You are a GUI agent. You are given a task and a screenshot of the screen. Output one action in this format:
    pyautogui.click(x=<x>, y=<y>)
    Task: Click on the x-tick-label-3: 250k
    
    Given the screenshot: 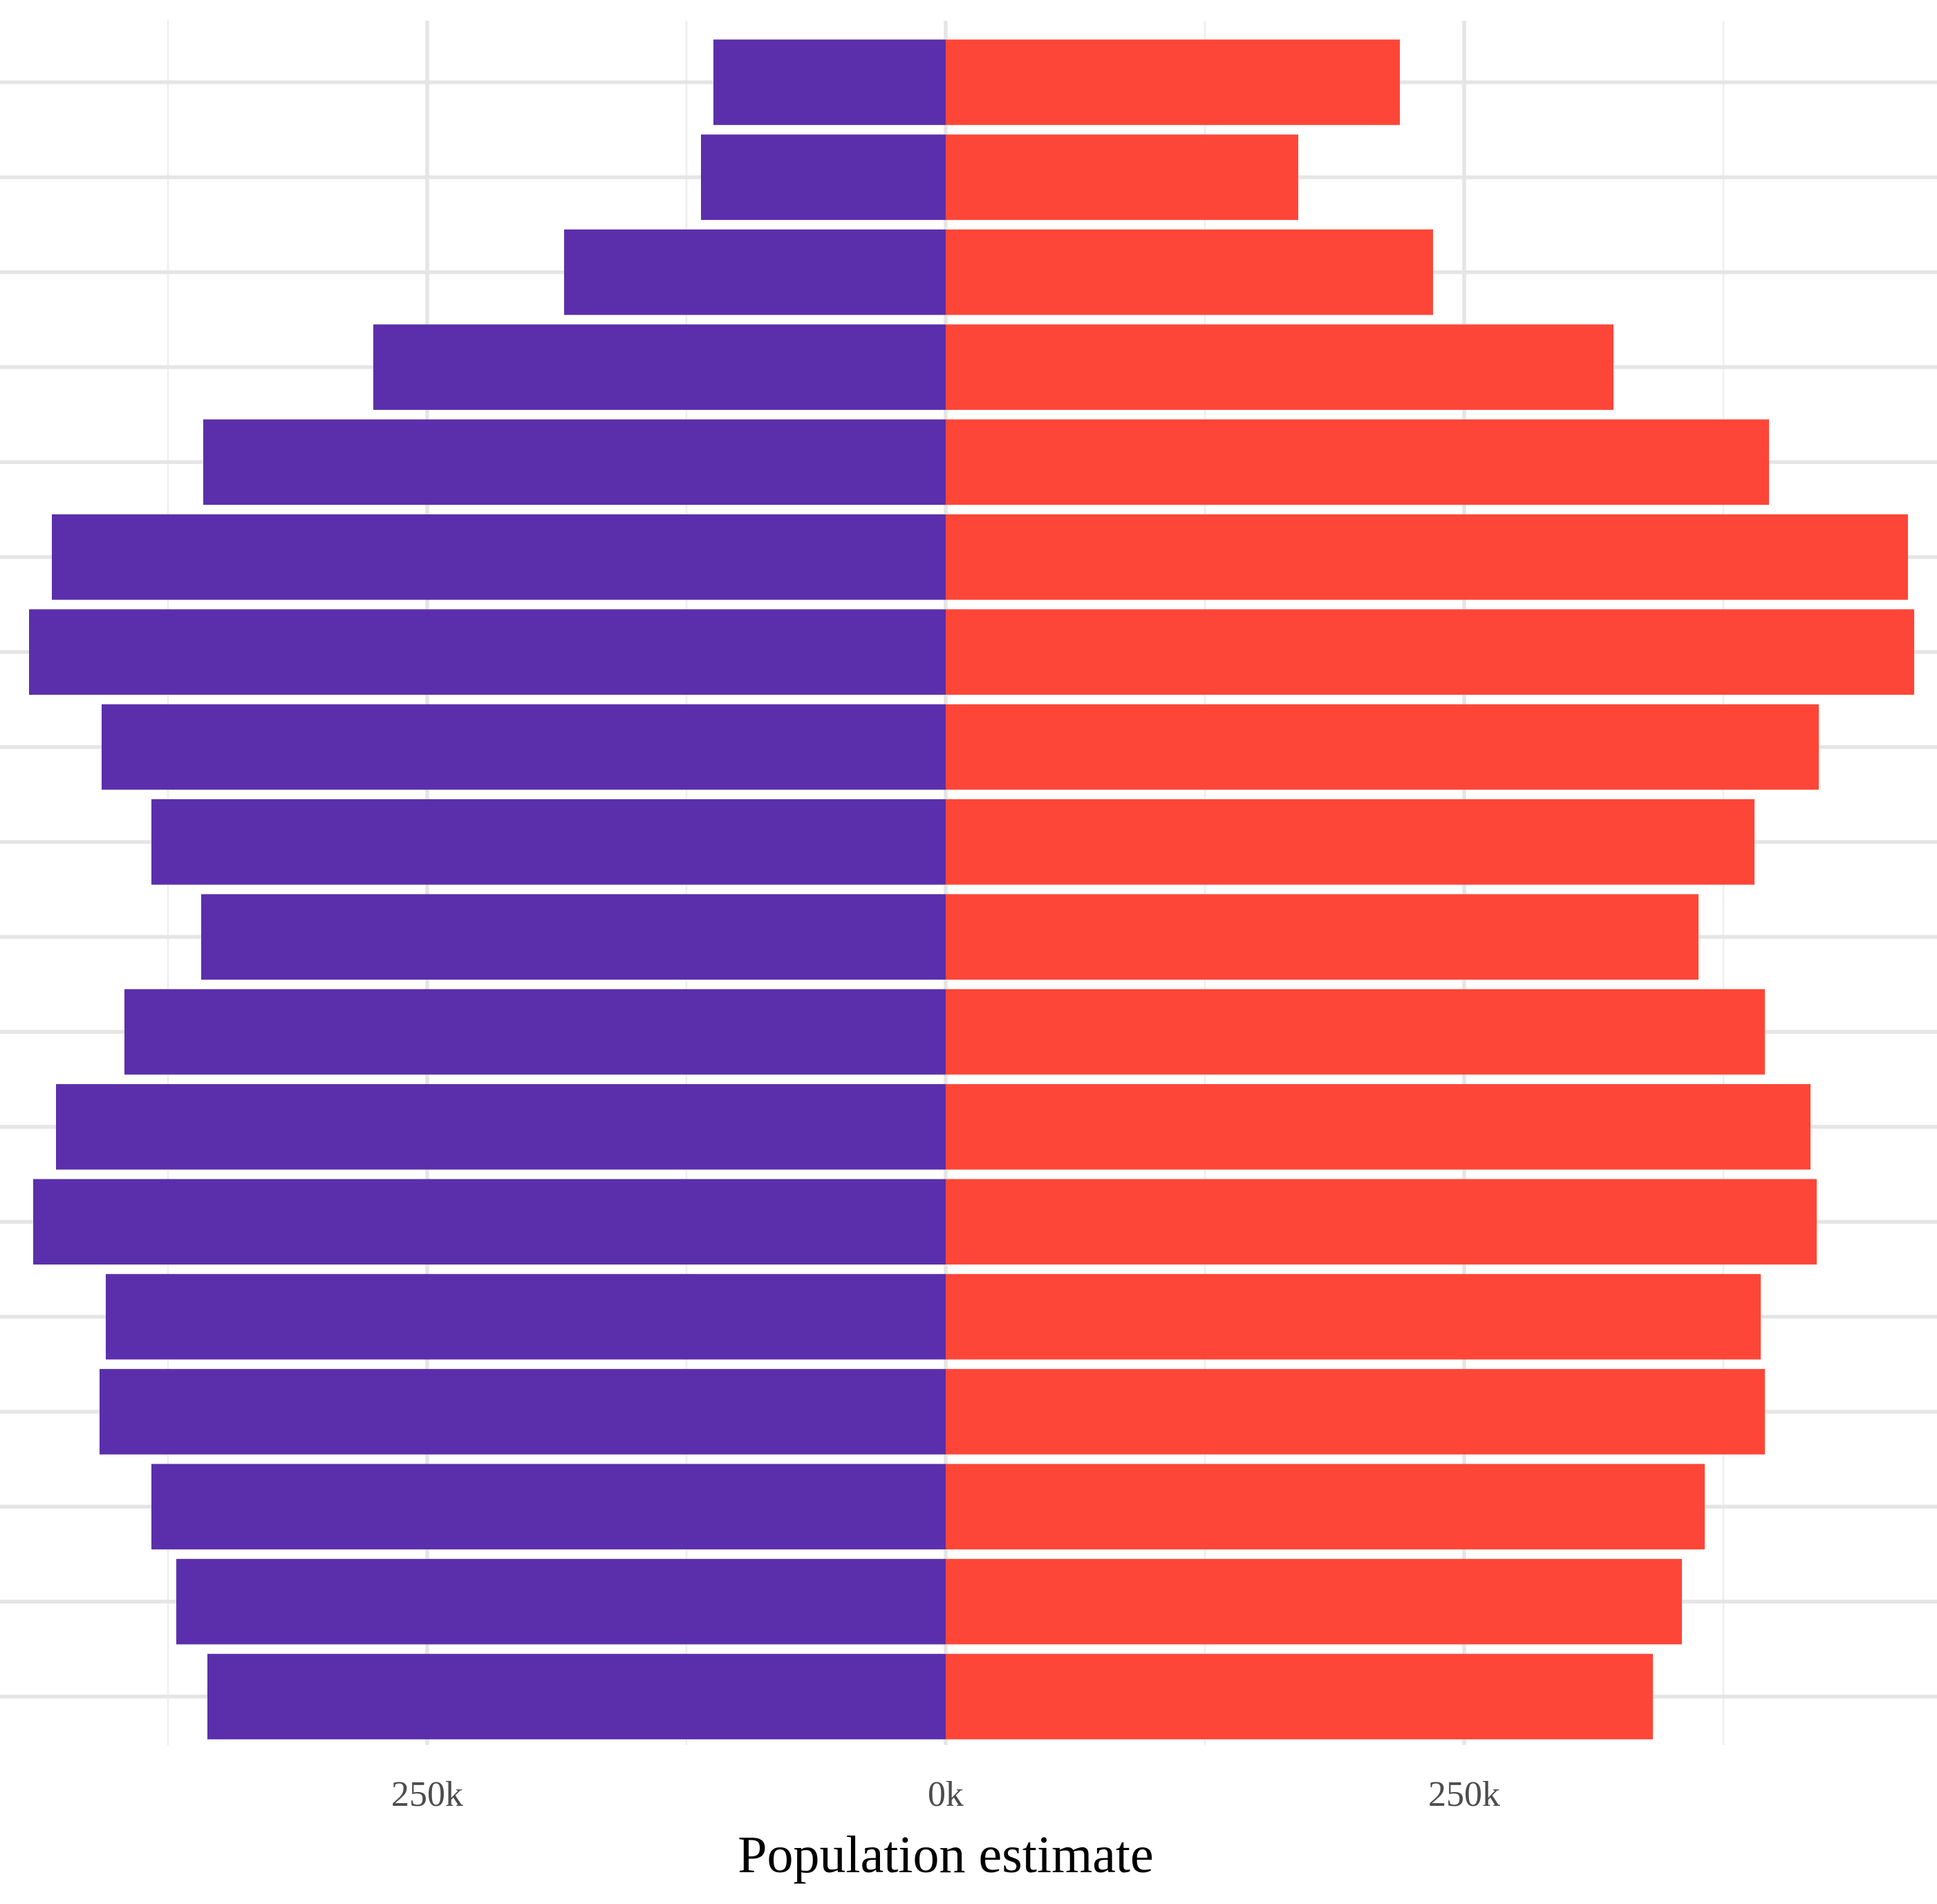 What is the action you would take?
    pyautogui.click(x=1464, y=1794)
    